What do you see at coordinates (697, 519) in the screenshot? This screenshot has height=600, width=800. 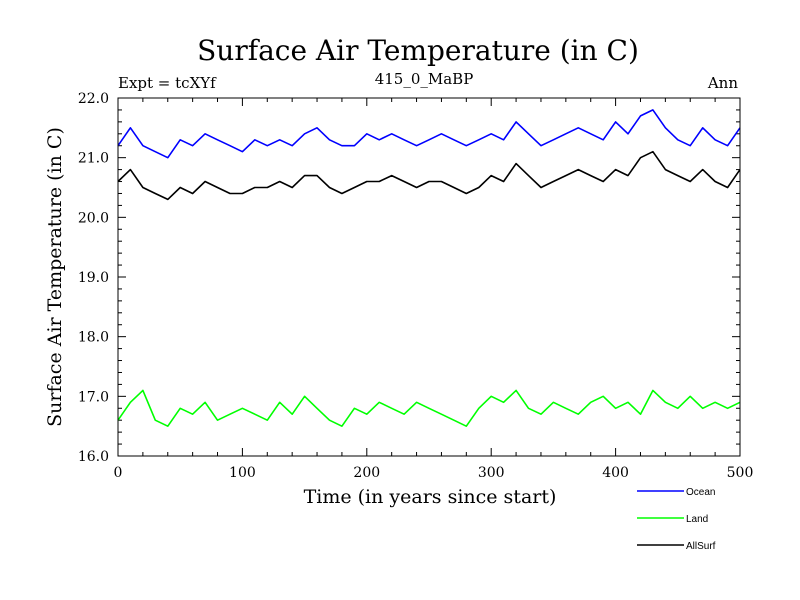 I see `legend-label-land: Land` at bounding box center [697, 519].